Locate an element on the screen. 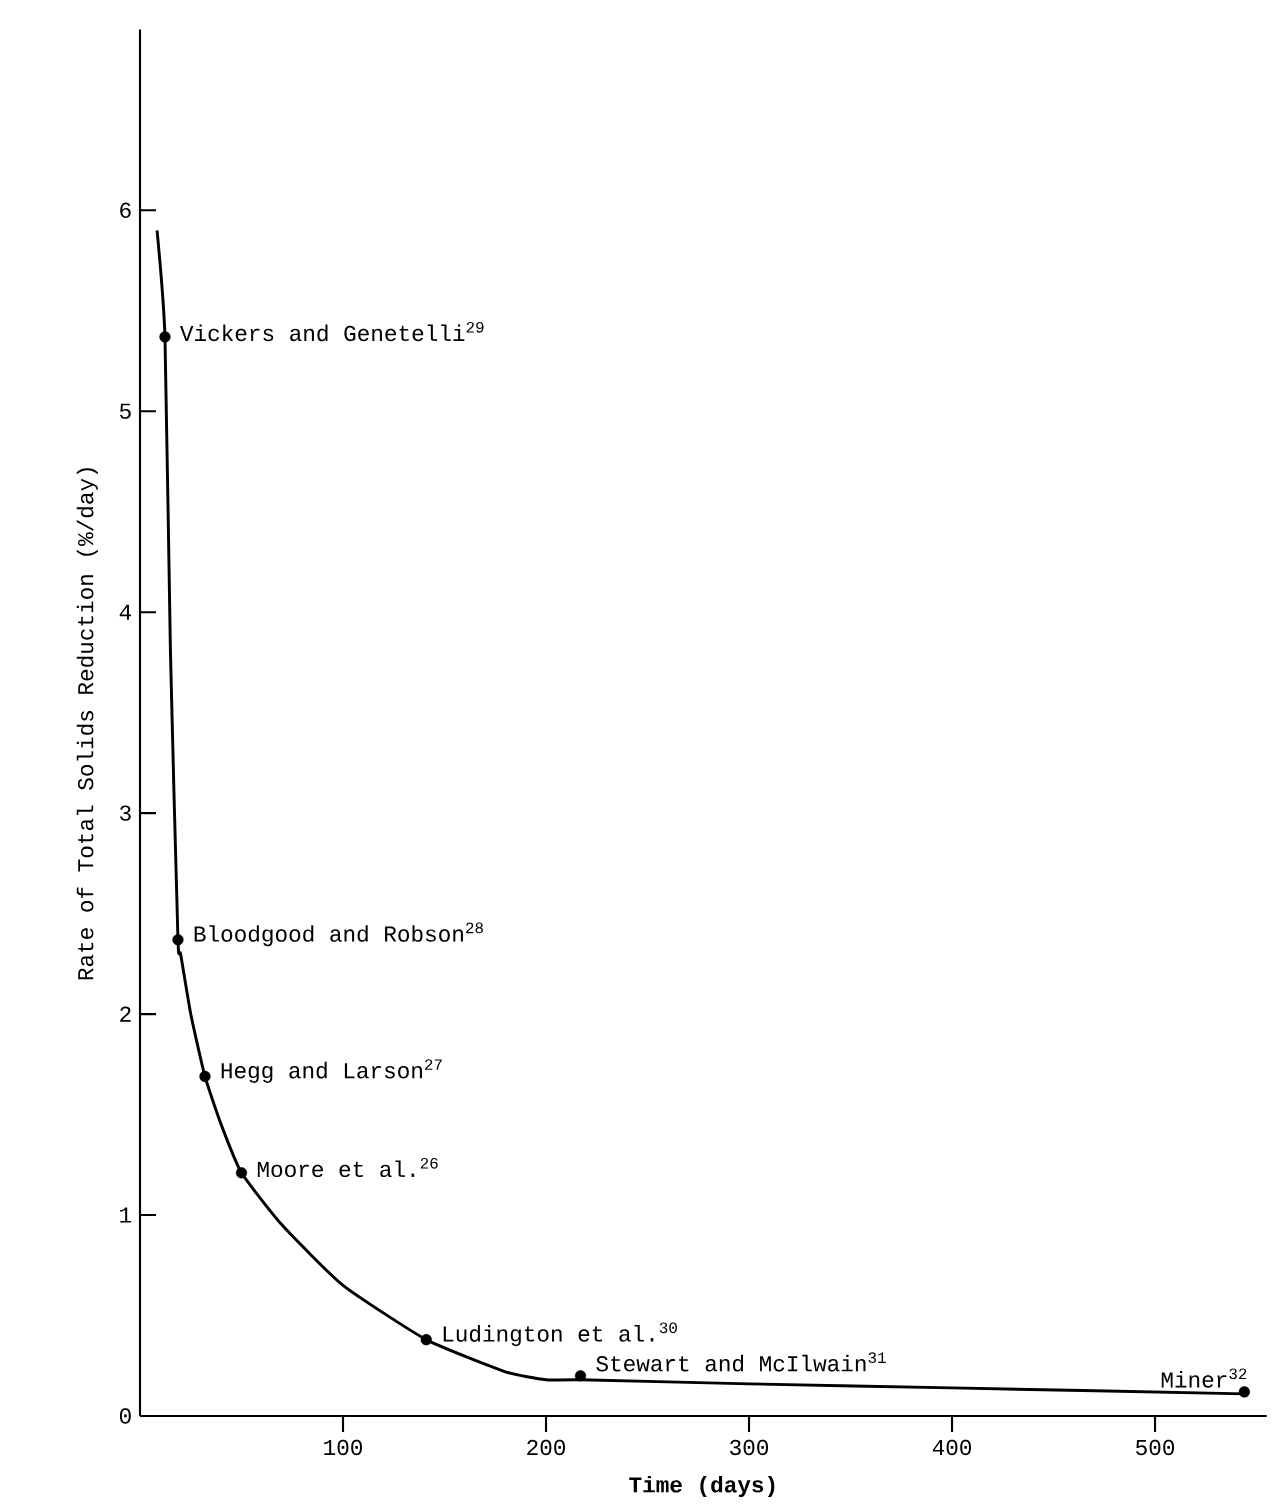 Image resolution: width=1277 pixels, height=1512 pixels. x-tick-label: 400 is located at coordinates (952, 1447).